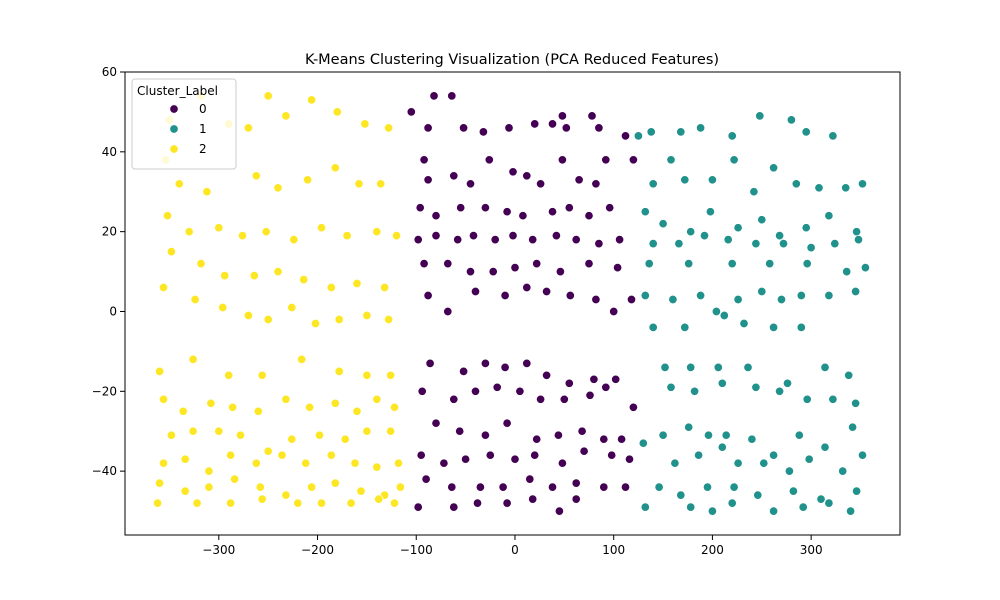  What do you see at coordinates (109, 152) in the screenshot?
I see `y-tick-label: 40` at bounding box center [109, 152].